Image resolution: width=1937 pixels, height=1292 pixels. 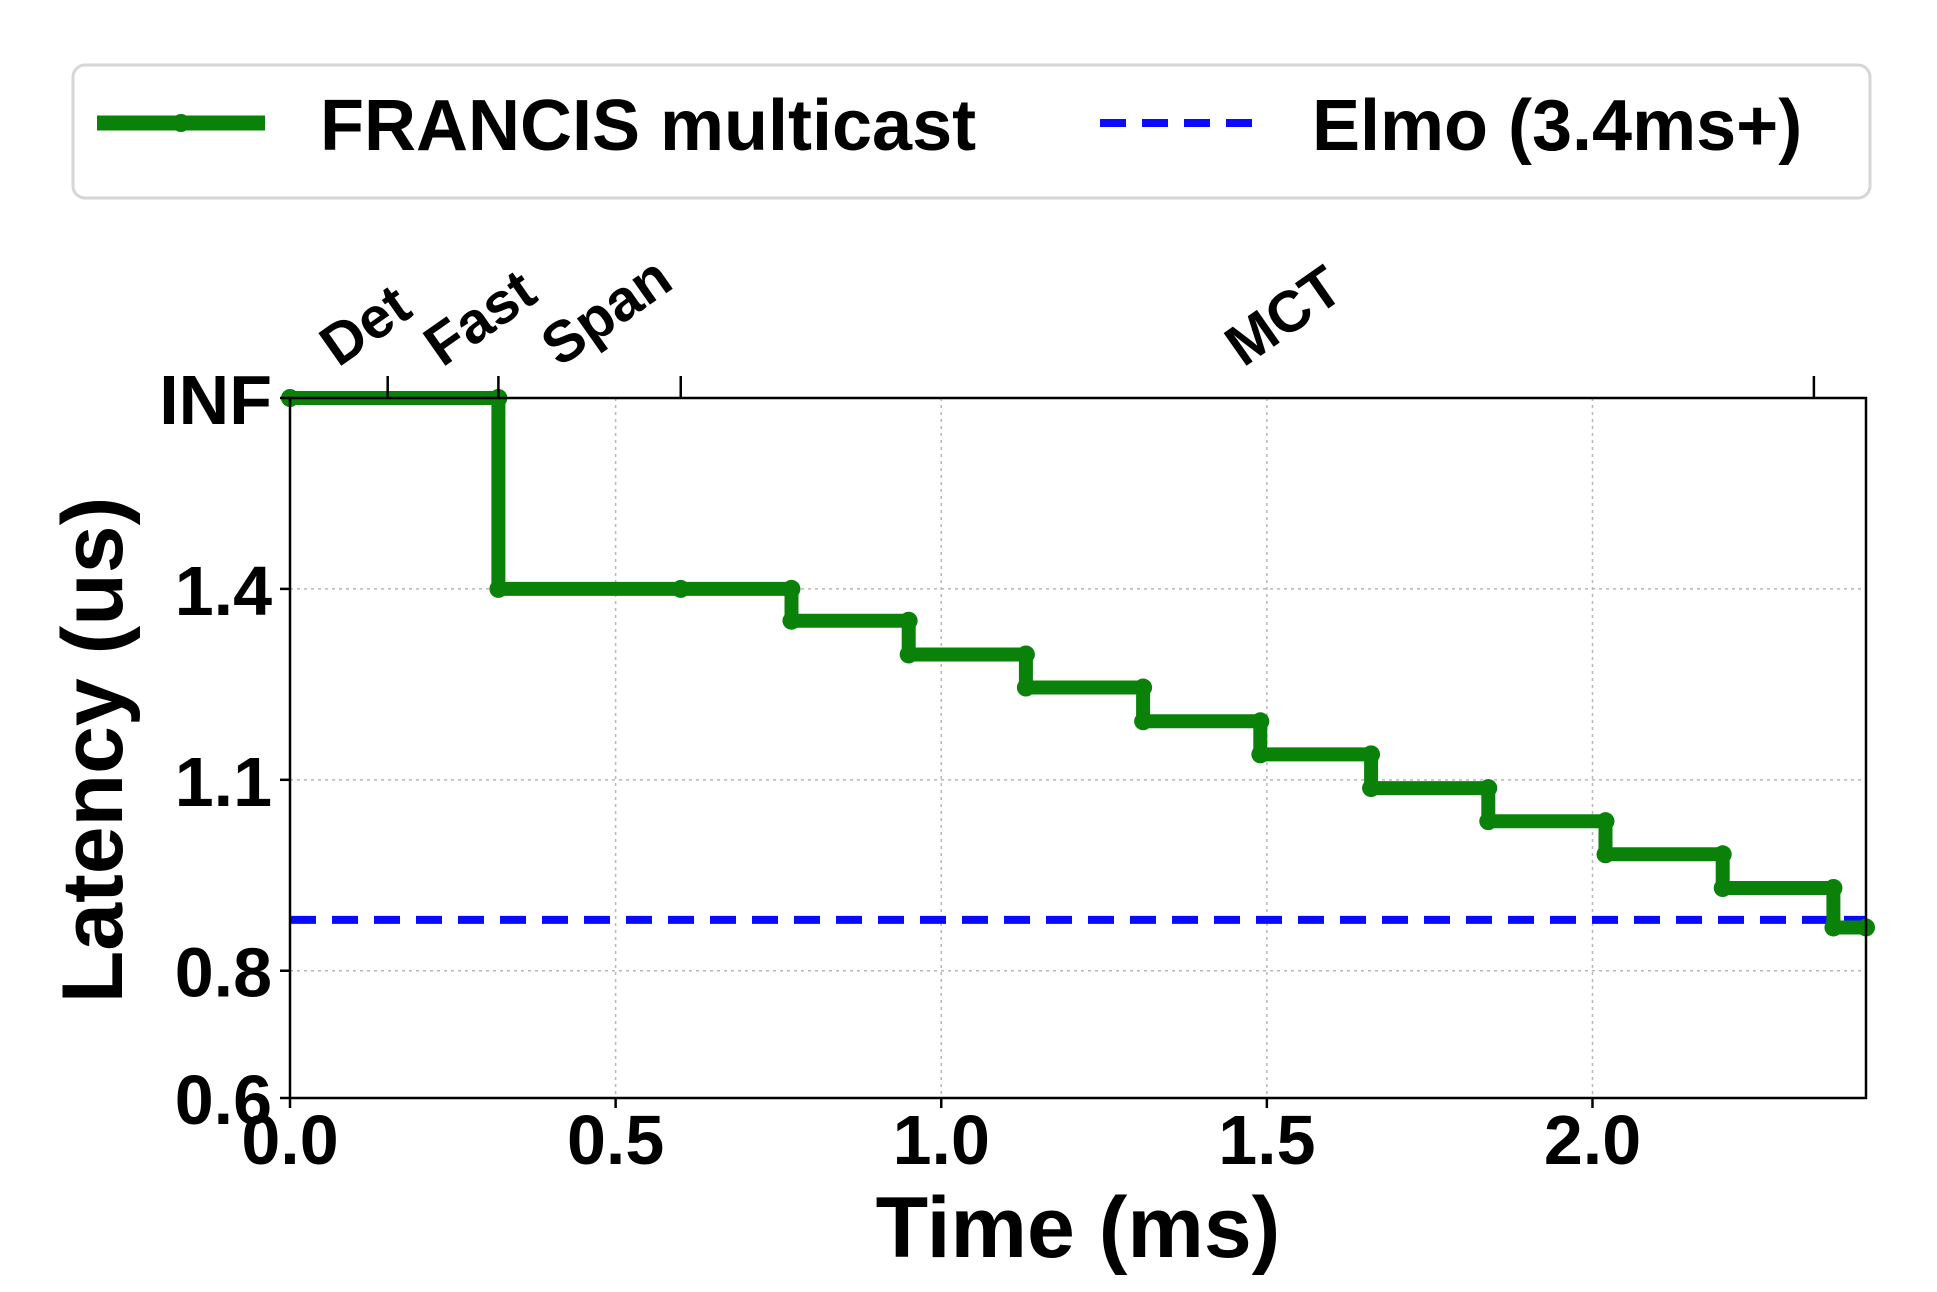 What do you see at coordinates (215, 400) in the screenshot?
I see `y-tick-label-4: INF` at bounding box center [215, 400].